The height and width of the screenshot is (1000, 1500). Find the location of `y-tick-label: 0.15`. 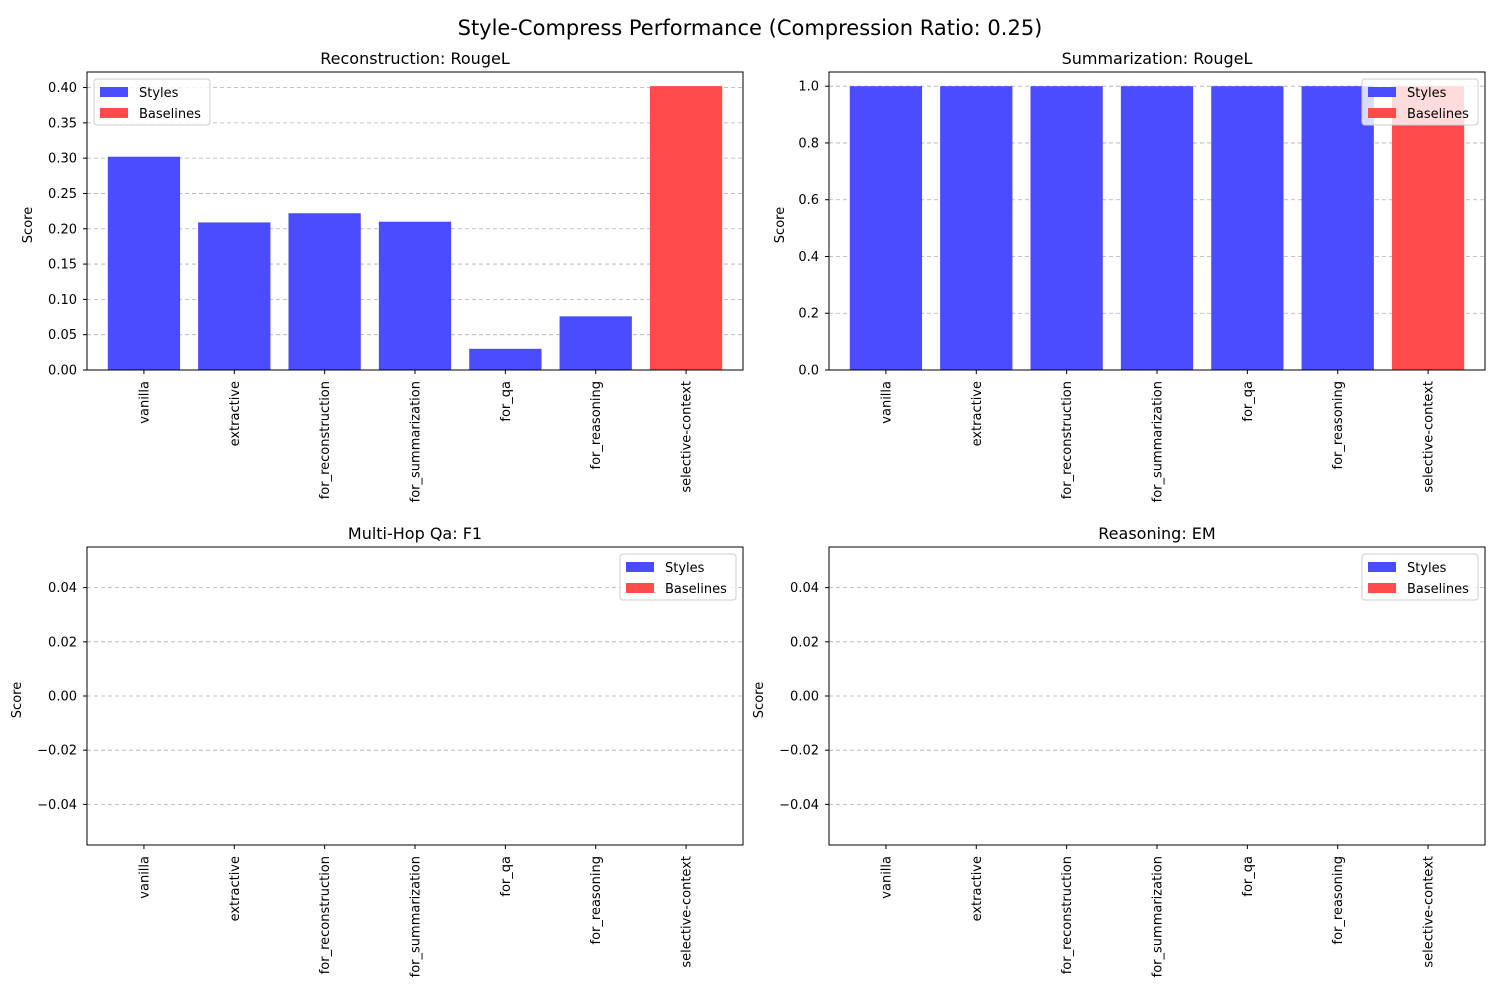

y-tick-label: 0.15 is located at coordinates (62, 265).